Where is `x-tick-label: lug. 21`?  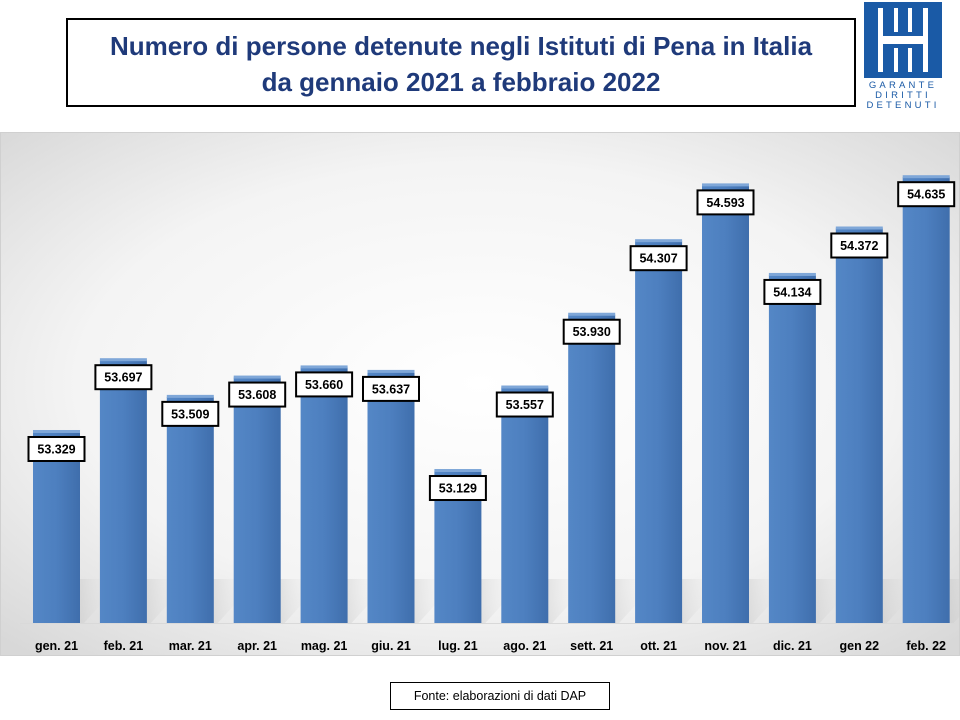
x-tick-label: lug. 21 is located at coordinates (458, 646).